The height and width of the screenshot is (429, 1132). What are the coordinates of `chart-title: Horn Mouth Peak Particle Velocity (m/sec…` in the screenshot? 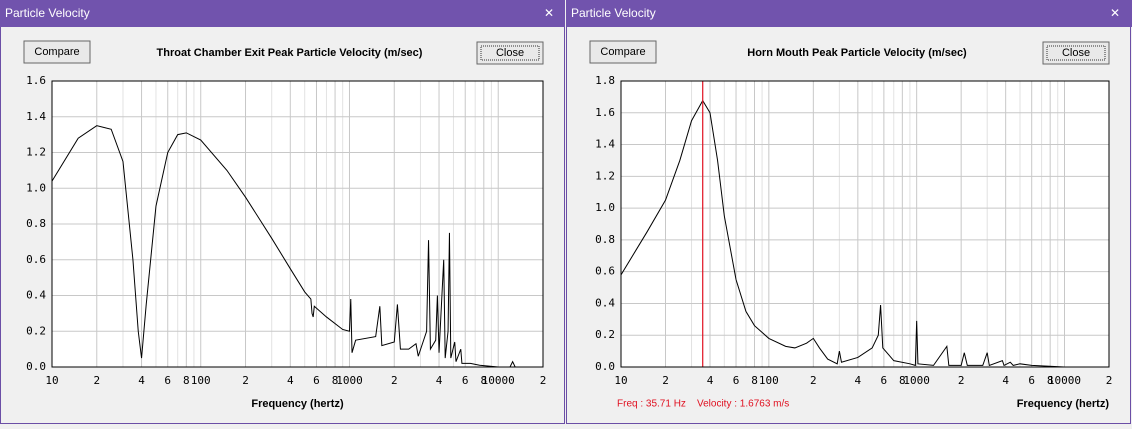 It's located at (857, 53).